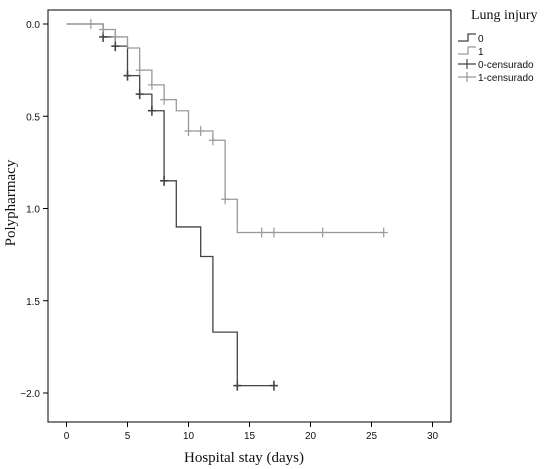 This screenshot has height=469, width=550. I want to click on legend-entry: 1, so click(471, 52).